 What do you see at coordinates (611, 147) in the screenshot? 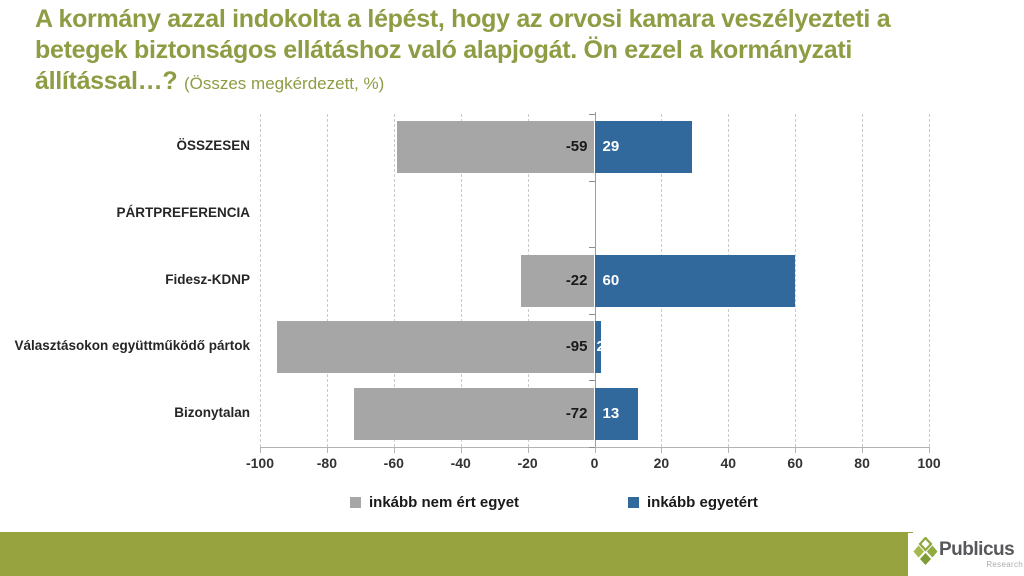
I see `bar-value-positive: 29` at bounding box center [611, 147].